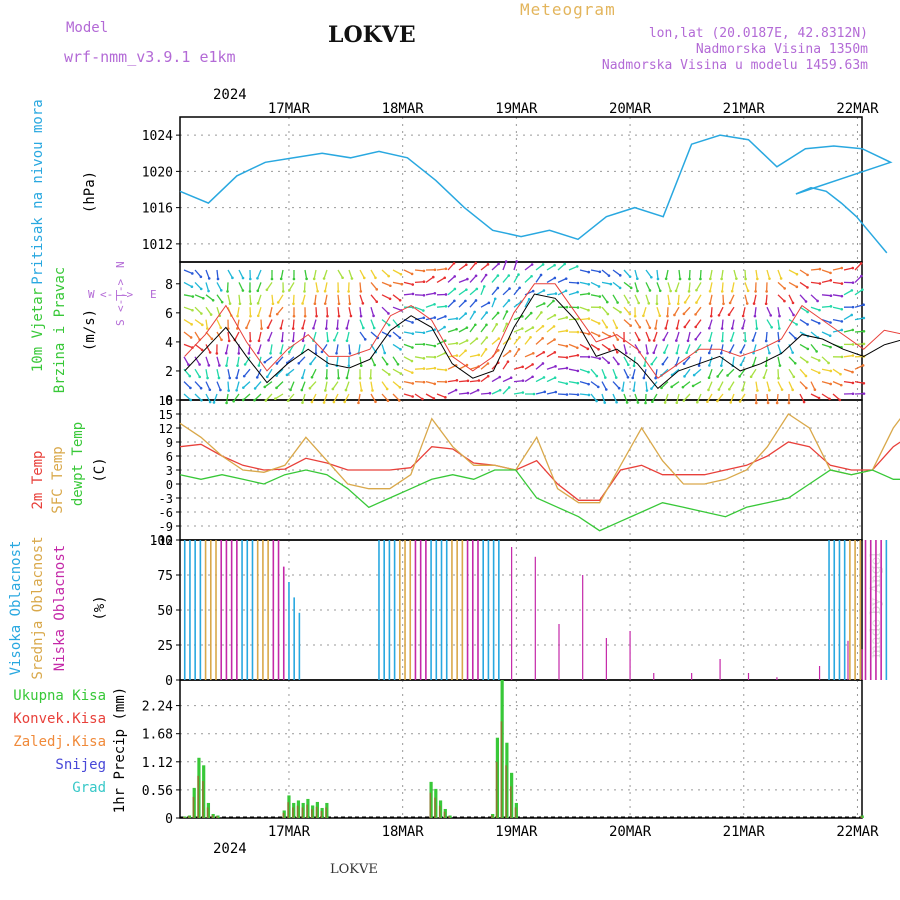 The height and width of the screenshot is (900, 900). What do you see at coordinates (166, 499) in the screenshot?
I see `ytick-label-temperature-3: -3` at bounding box center [166, 499].